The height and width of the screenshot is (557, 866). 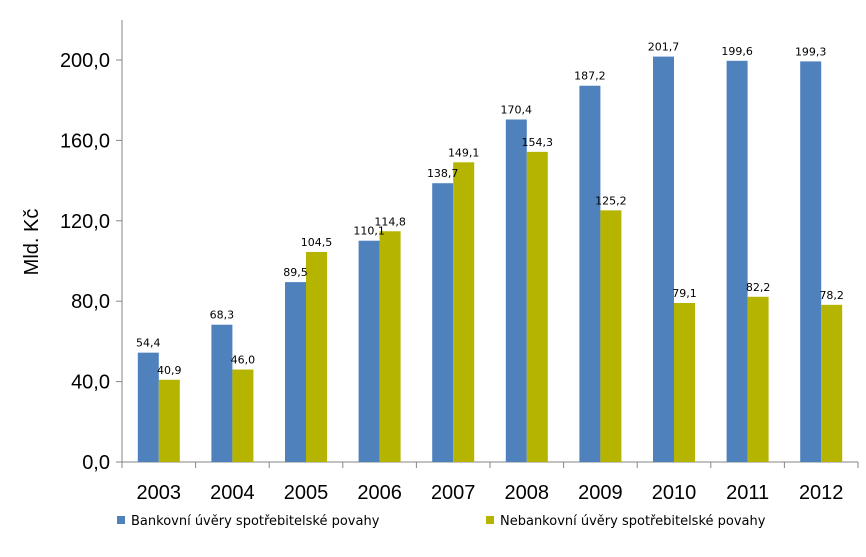 I want to click on data-label: 154,3, so click(x=538, y=142).